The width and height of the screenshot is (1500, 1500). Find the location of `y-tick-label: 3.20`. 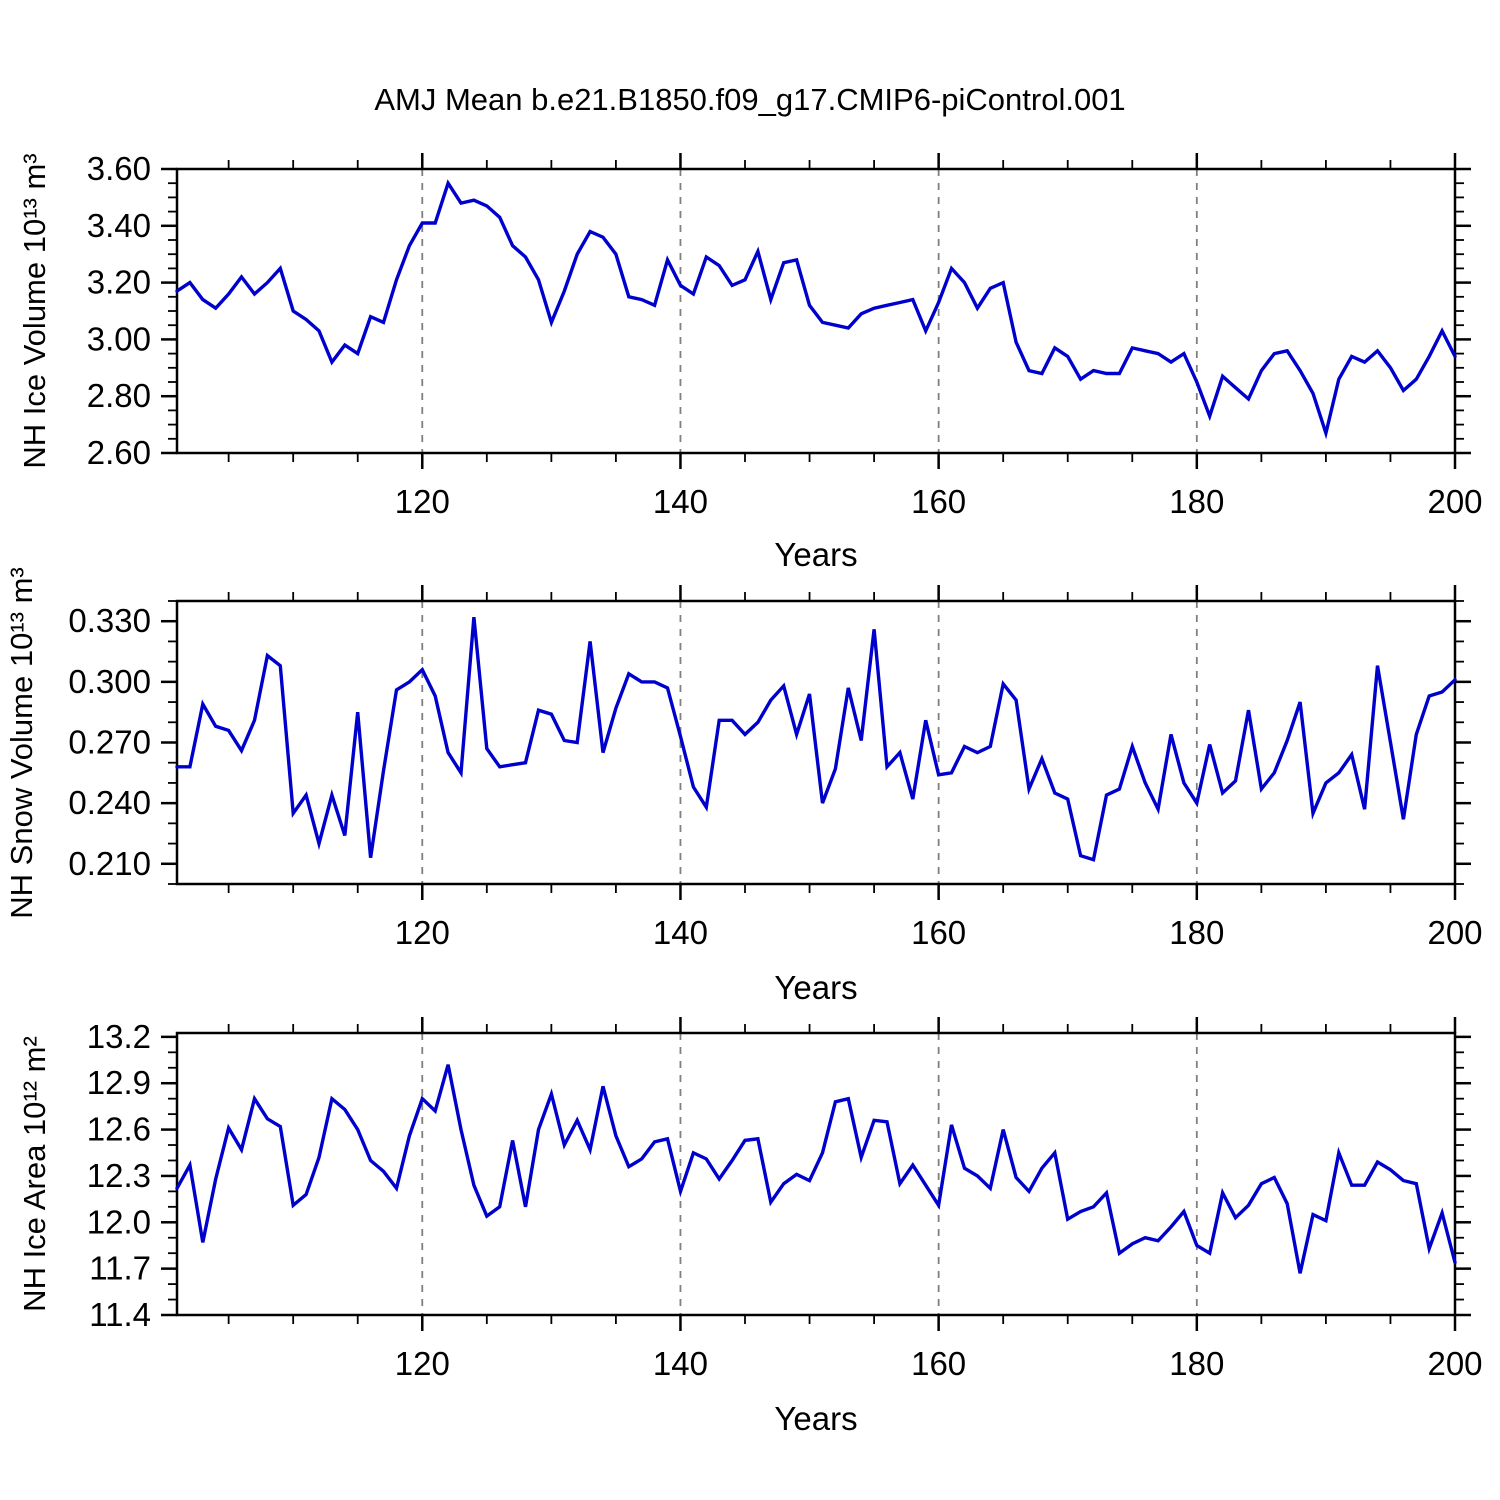

y-tick-label: 3.20 is located at coordinates (119, 282).